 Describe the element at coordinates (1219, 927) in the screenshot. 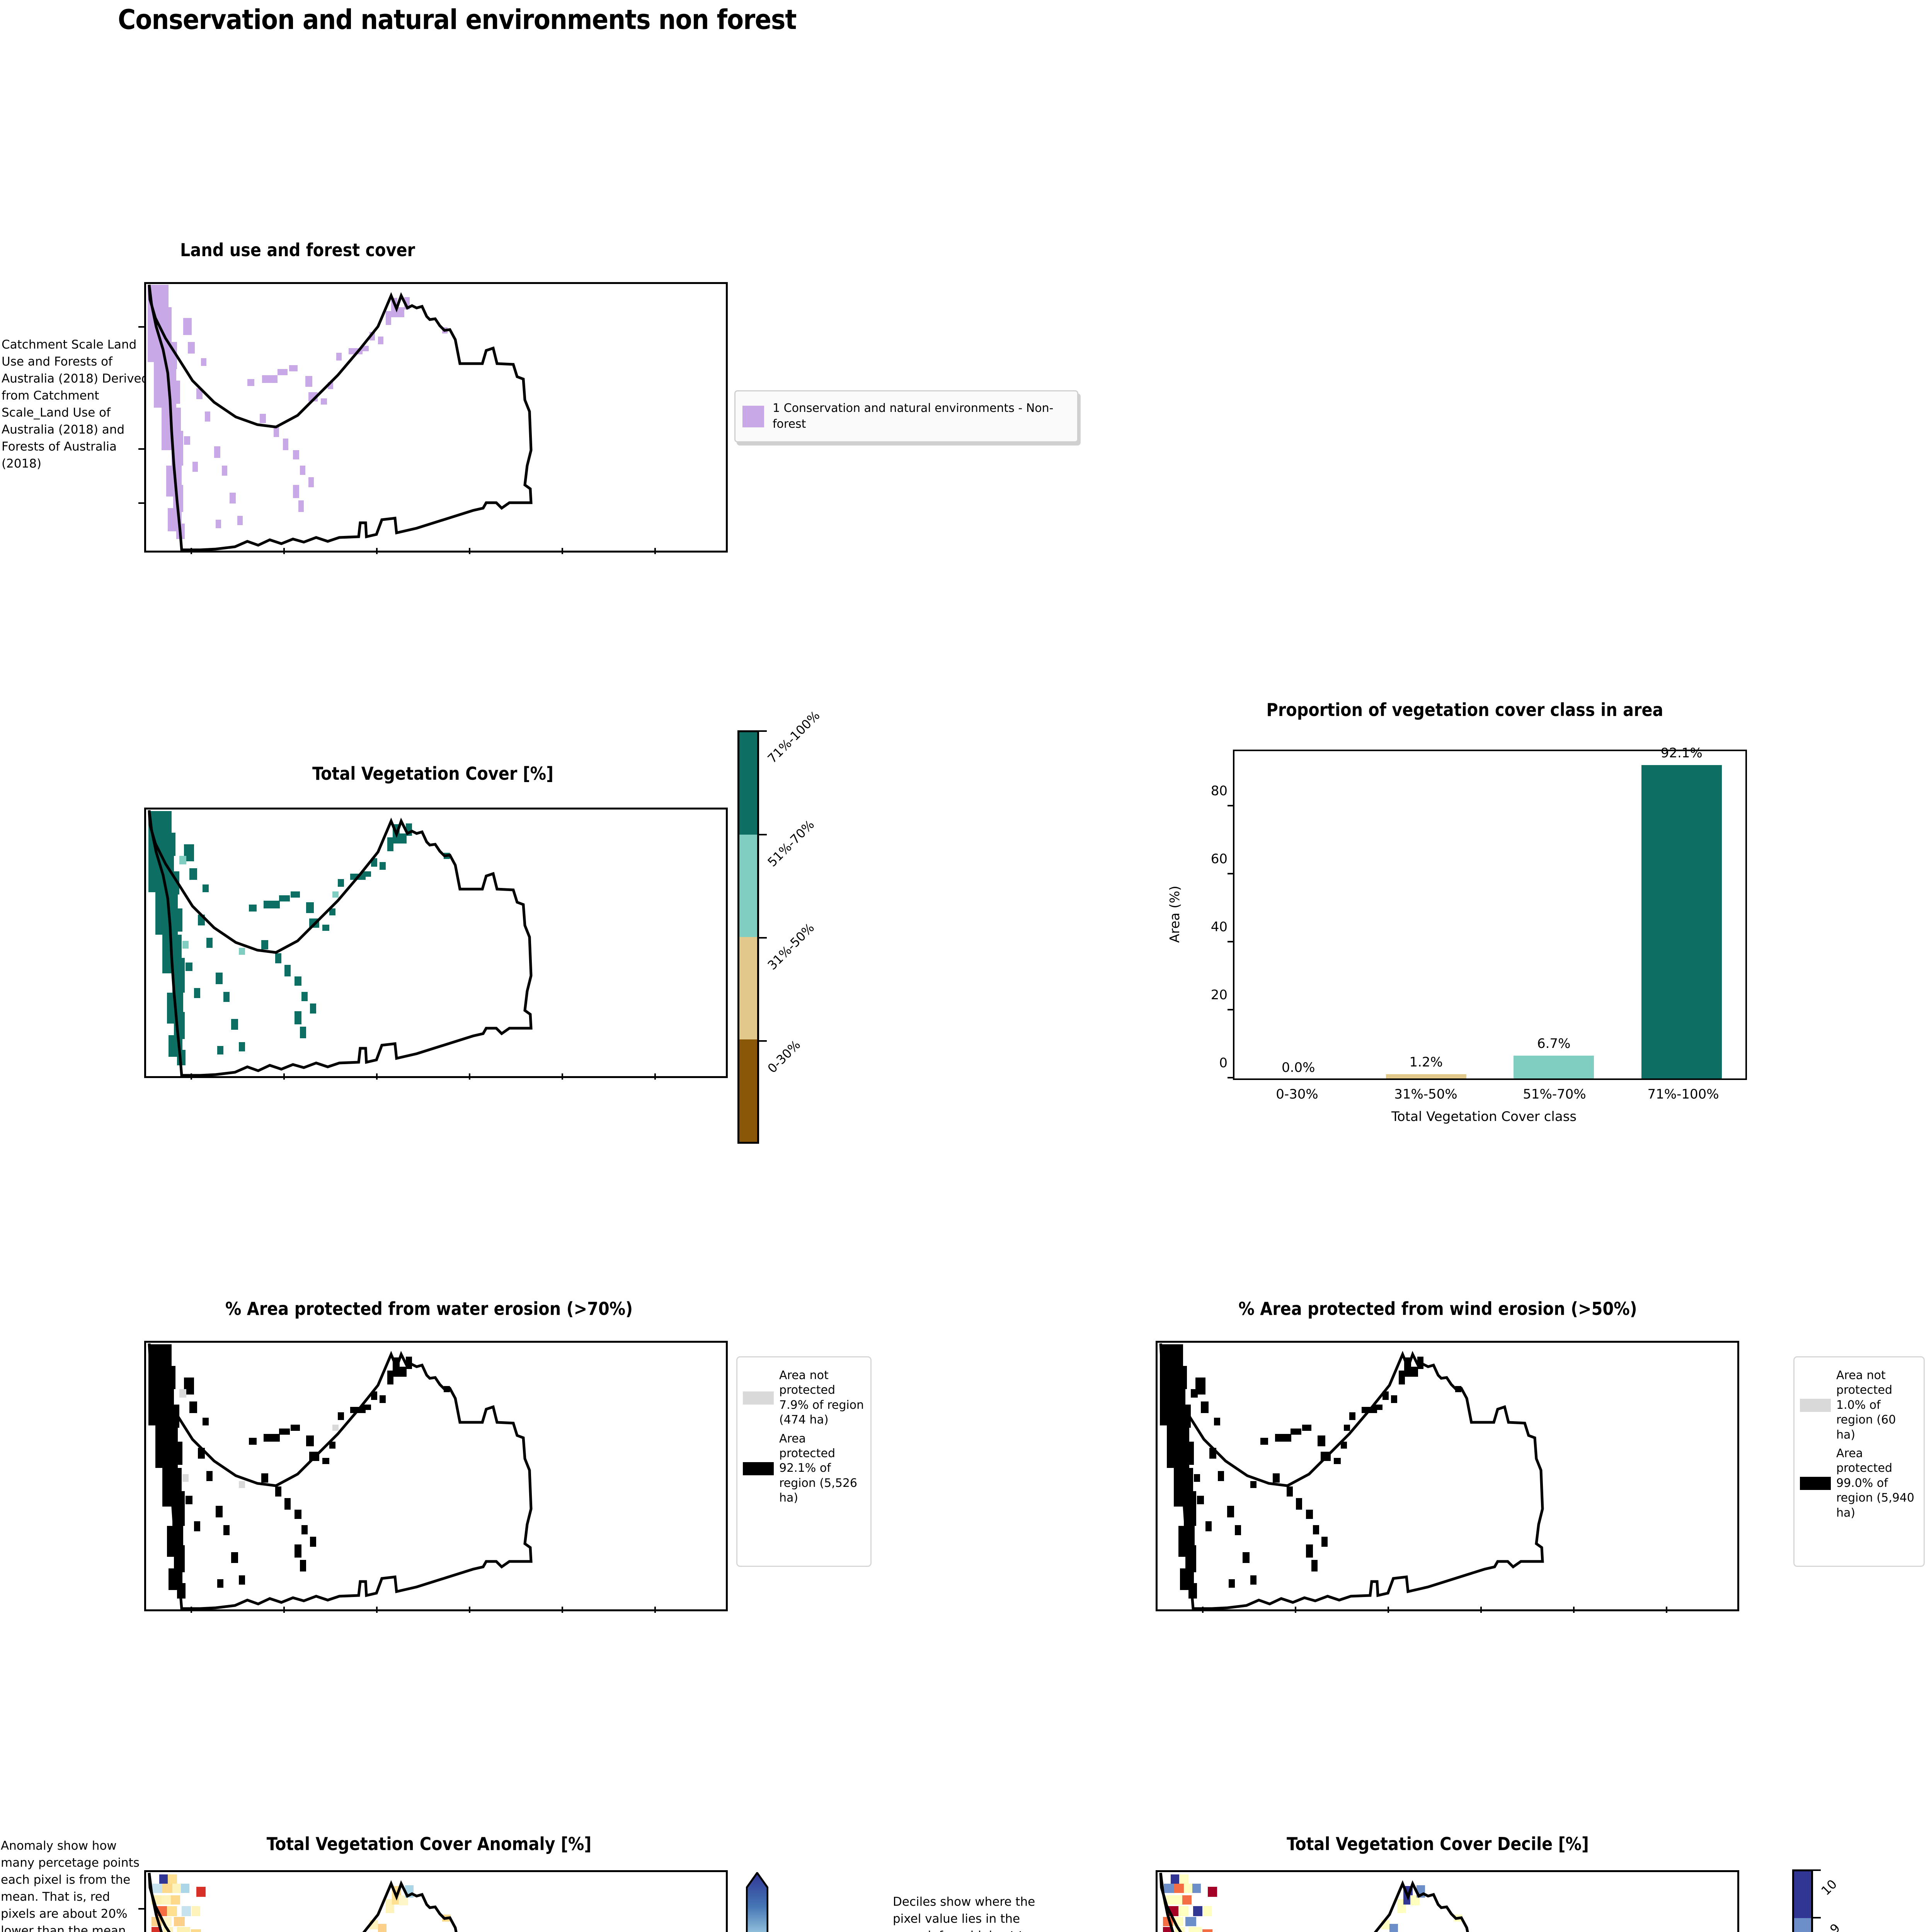

I see `bar-ytick-label-40: 40` at that location.